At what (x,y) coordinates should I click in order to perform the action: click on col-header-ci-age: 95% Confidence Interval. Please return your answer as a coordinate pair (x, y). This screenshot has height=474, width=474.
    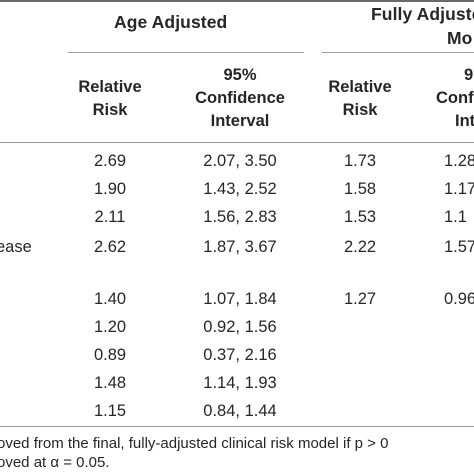
    Looking at the image, I should click on (240, 98).